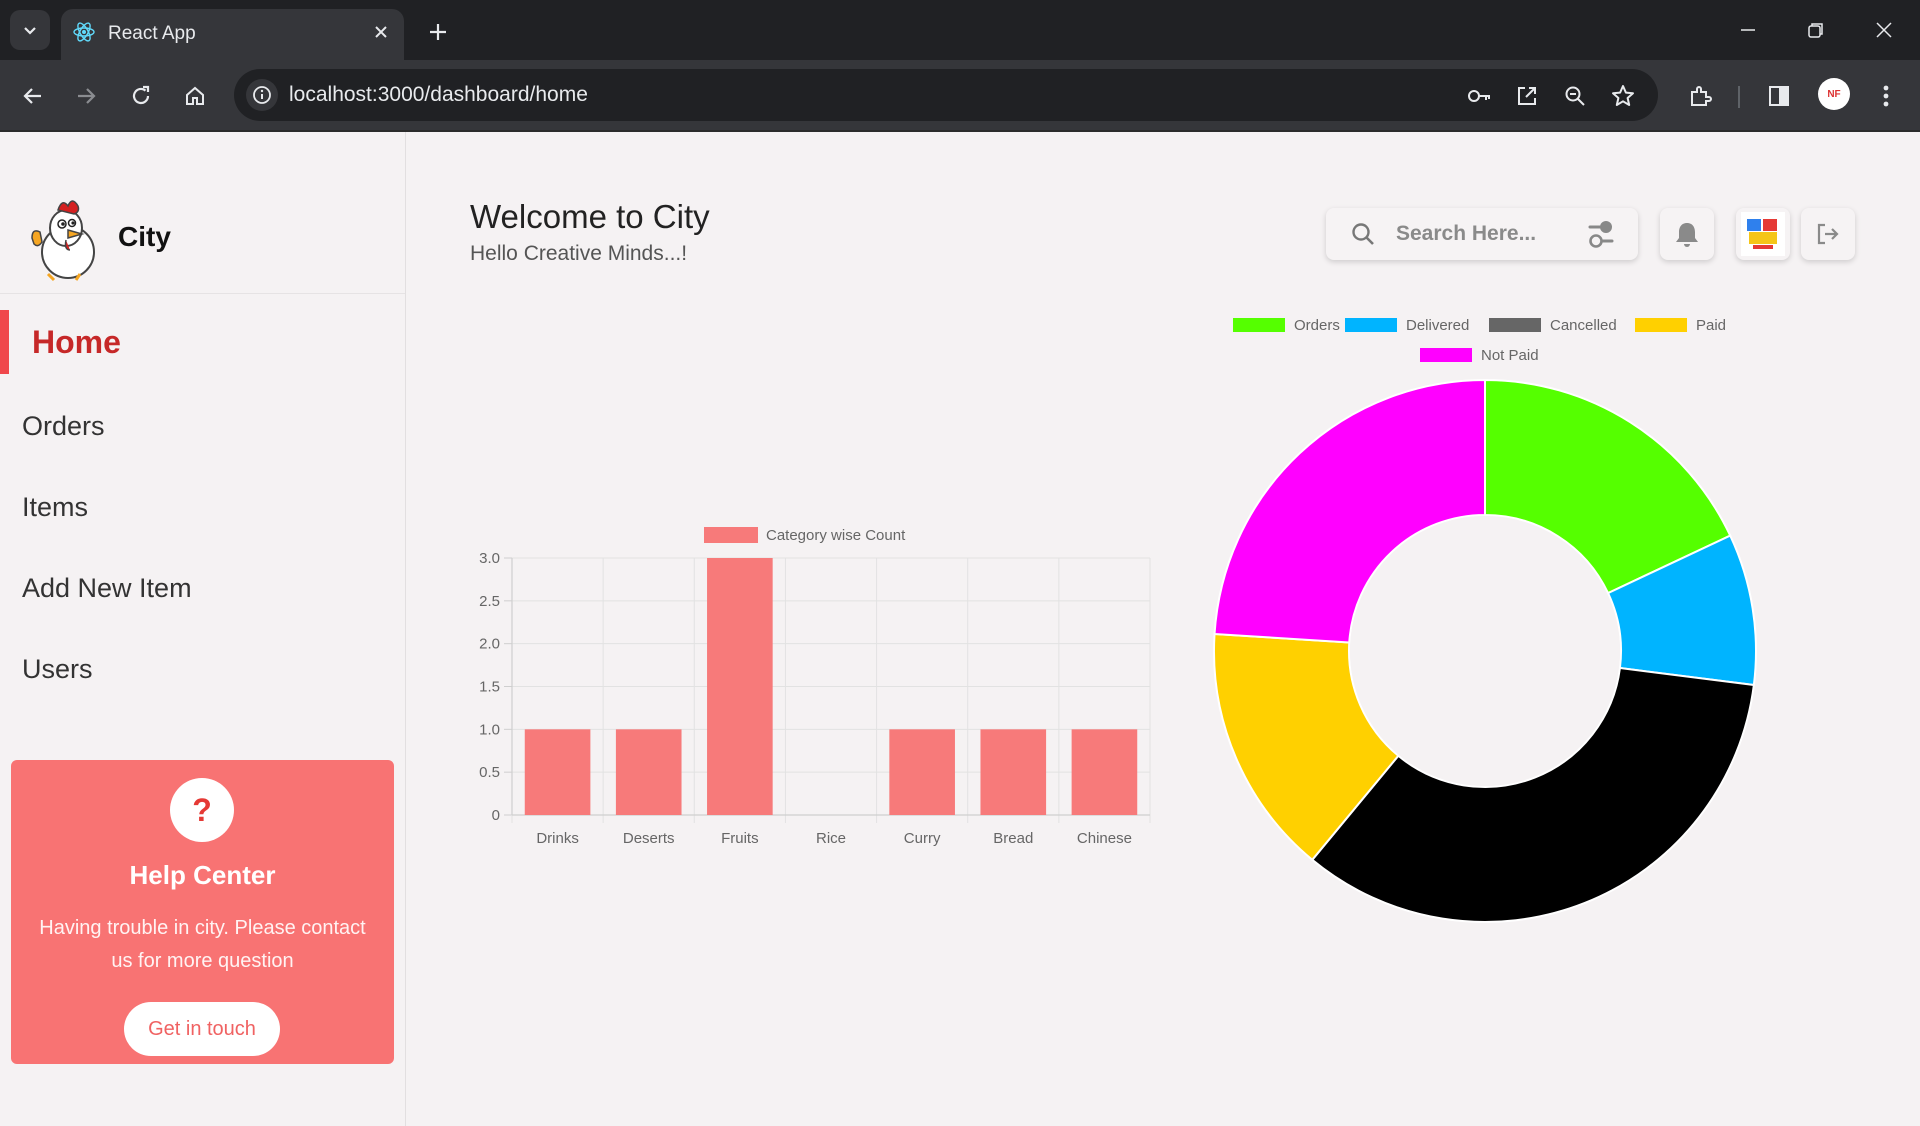 The height and width of the screenshot is (1126, 1920). What do you see at coordinates (63, 241) in the screenshot?
I see `rooster-logo-icon` at bounding box center [63, 241].